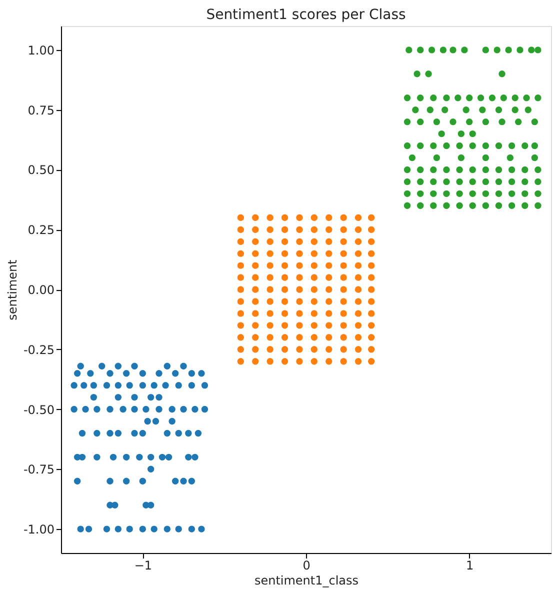  I want to click on y-tick-label: 0.00, so click(41, 290).